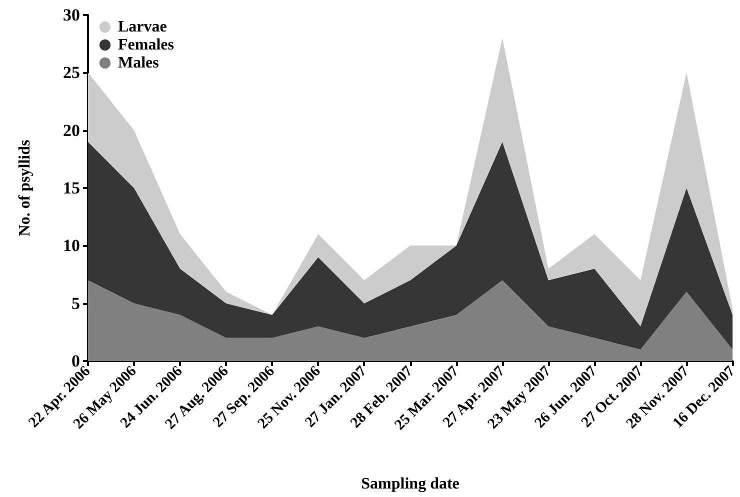  What do you see at coordinates (71, 130) in the screenshot?
I see `y-tick-label: 20` at bounding box center [71, 130].